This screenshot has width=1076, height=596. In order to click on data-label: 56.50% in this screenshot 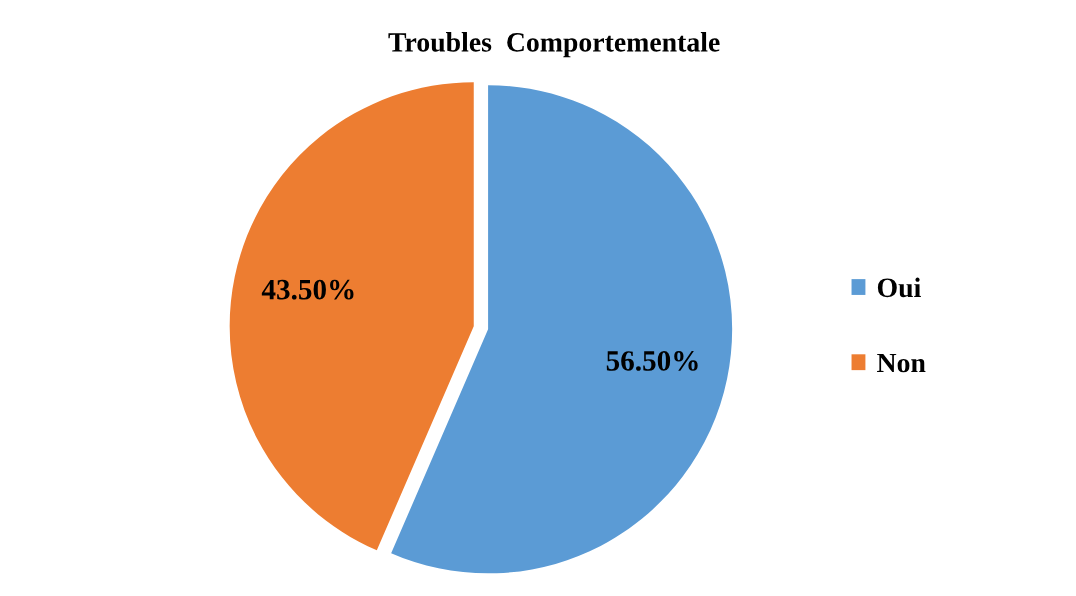, I will do `click(652, 361)`.